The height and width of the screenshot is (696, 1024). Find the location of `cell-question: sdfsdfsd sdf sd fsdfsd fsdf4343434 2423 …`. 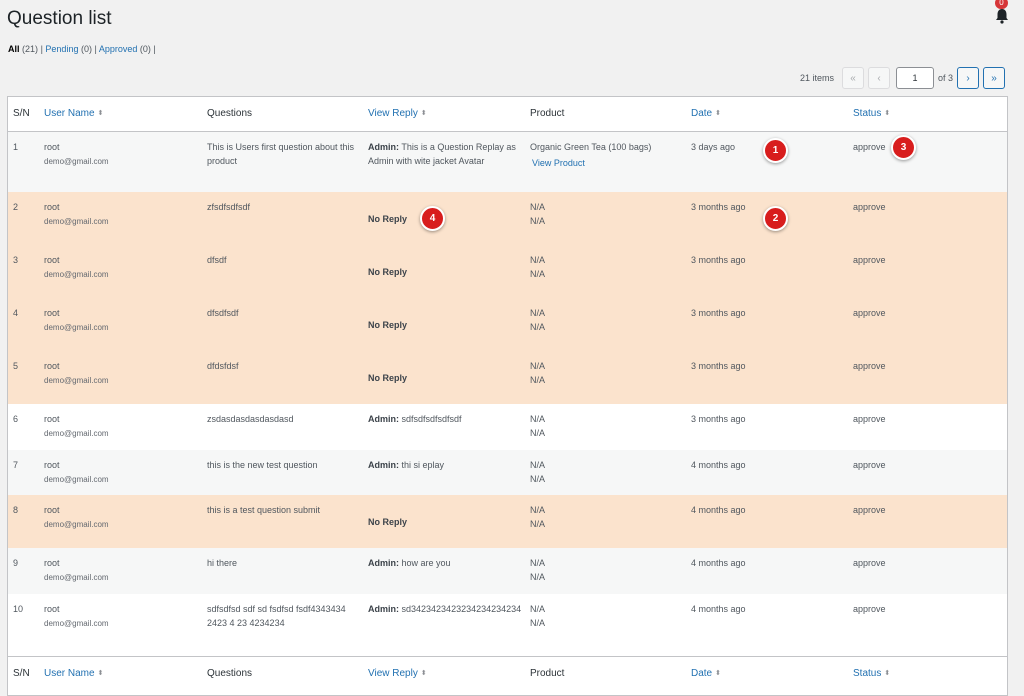

cell-question: sdfsdfsd sdf sd fsdfsd fsdf4343434 2423 … is located at coordinates (282, 625).